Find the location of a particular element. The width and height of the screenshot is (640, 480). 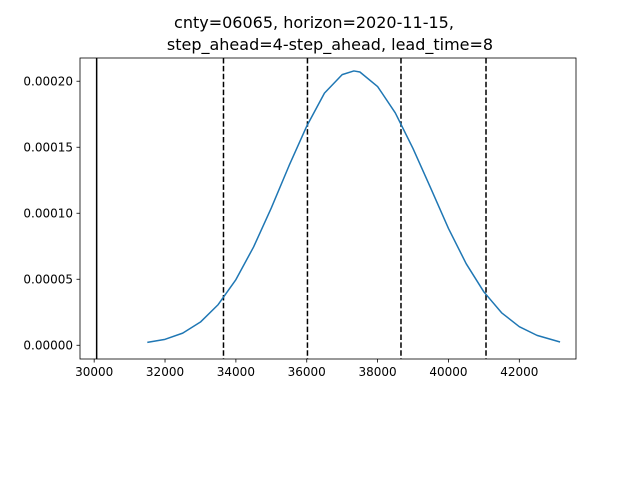

x-tick-label-5: 40000 is located at coordinates (448, 372).